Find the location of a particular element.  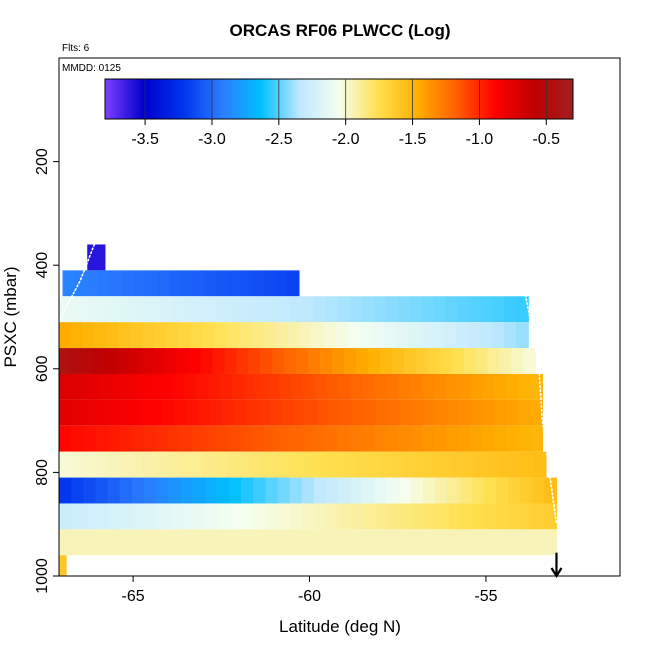

flight-track-ascent is located at coordinates (540, 407).